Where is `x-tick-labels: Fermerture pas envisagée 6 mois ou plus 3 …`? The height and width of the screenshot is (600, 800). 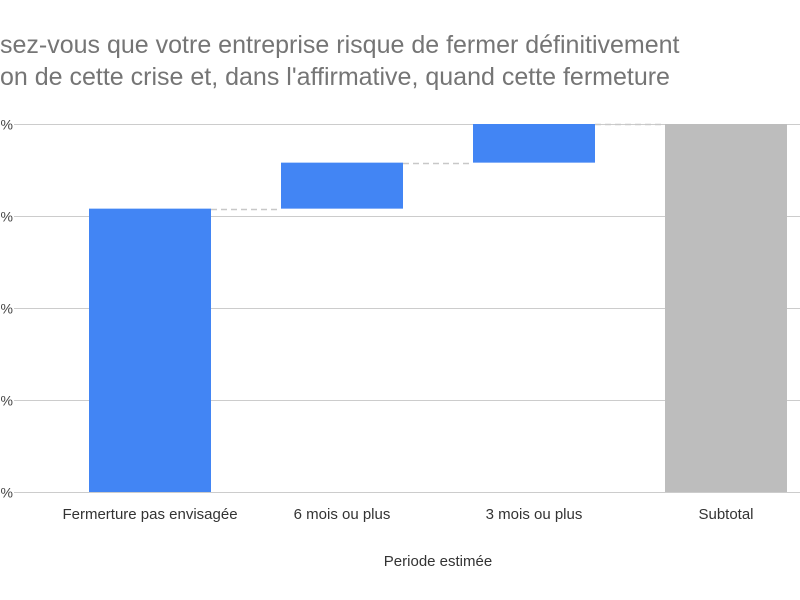
x-tick-labels: Fermerture pas envisagée 6 mois ou plus 3 … is located at coordinates (407, 514).